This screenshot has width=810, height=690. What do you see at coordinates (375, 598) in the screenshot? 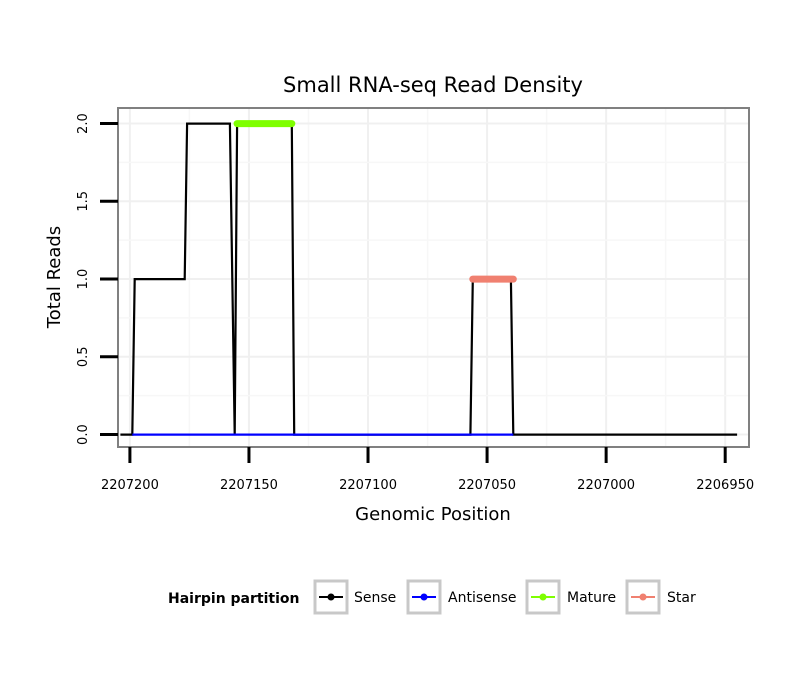
I see `legend-label-sense: Sense` at bounding box center [375, 598].